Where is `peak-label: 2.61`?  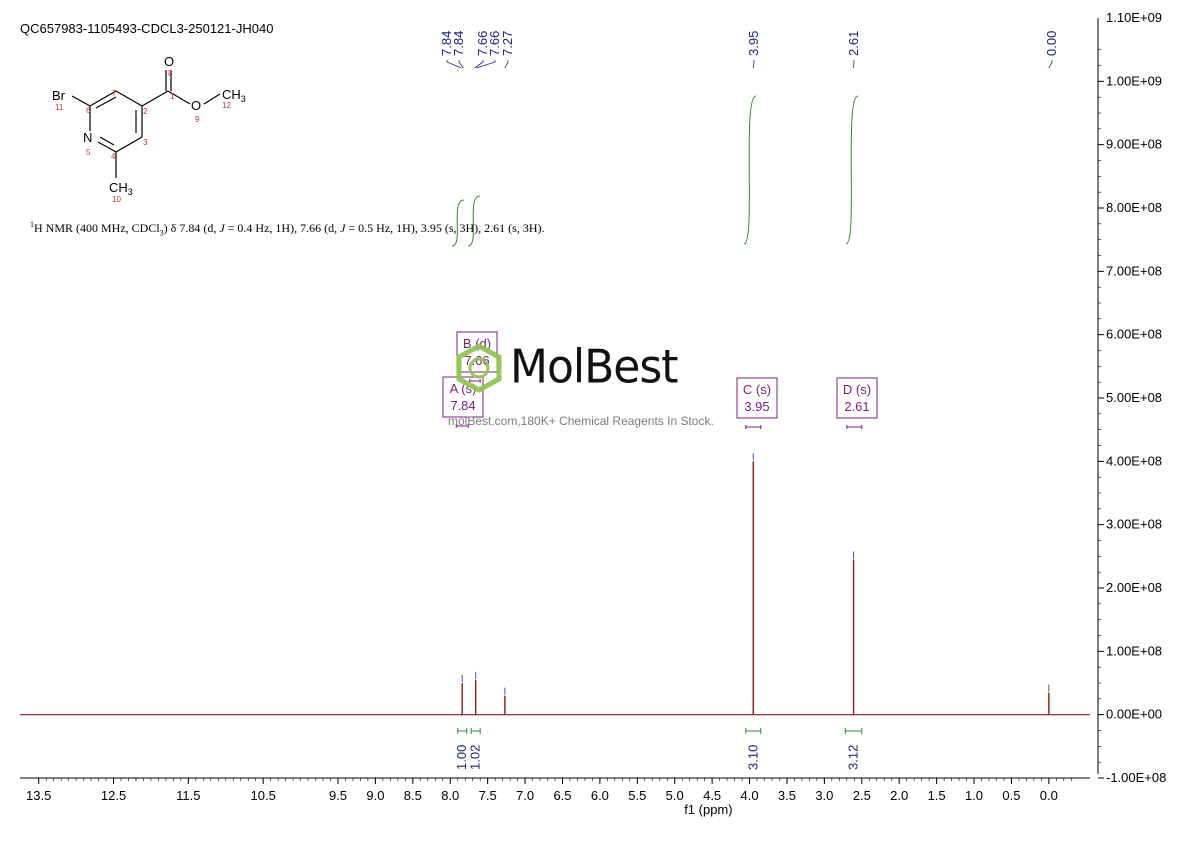
peak-label: 2.61 is located at coordinates (853, 43).